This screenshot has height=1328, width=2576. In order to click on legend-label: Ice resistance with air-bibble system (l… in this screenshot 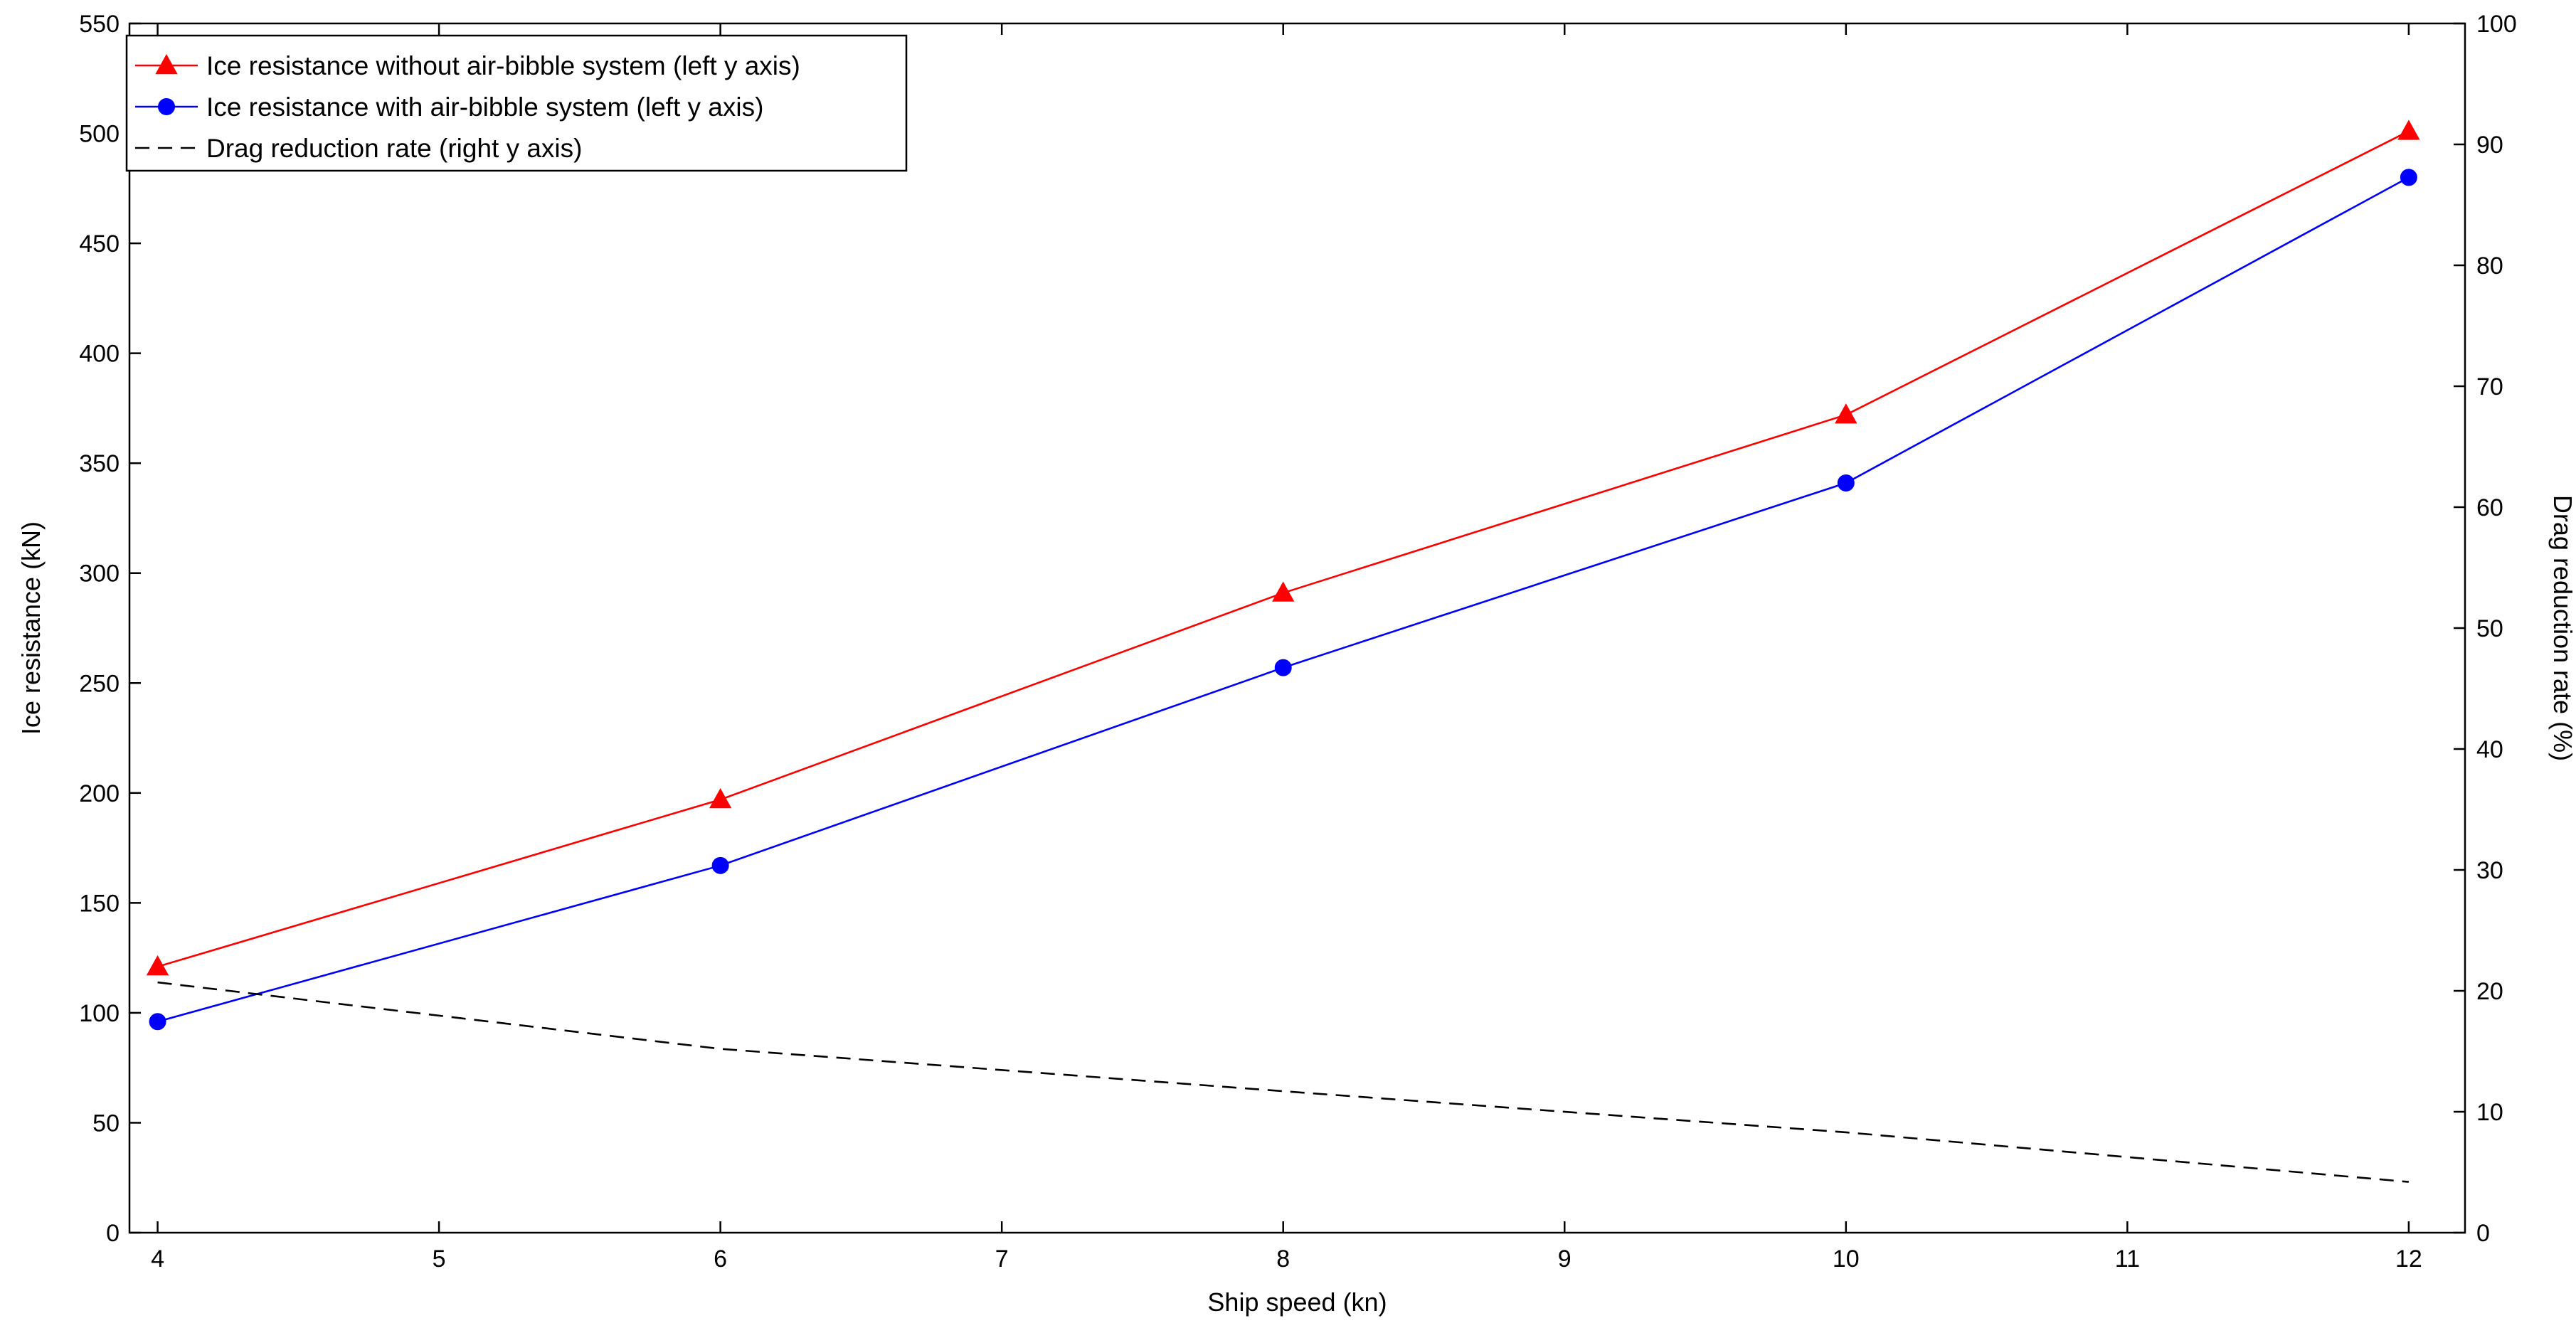, I will do `click(484, 107)`.